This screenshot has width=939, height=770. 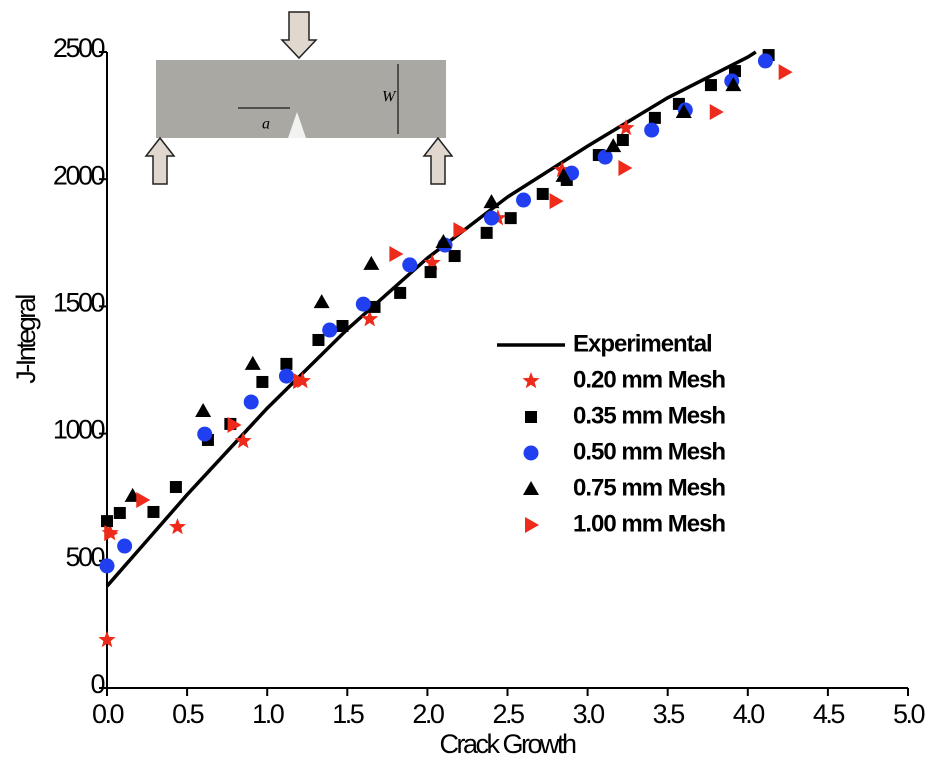 What do you see at coordinates (297, 125) in the screenshot?
I see `inset-notch` at bounding box center [297, 125].